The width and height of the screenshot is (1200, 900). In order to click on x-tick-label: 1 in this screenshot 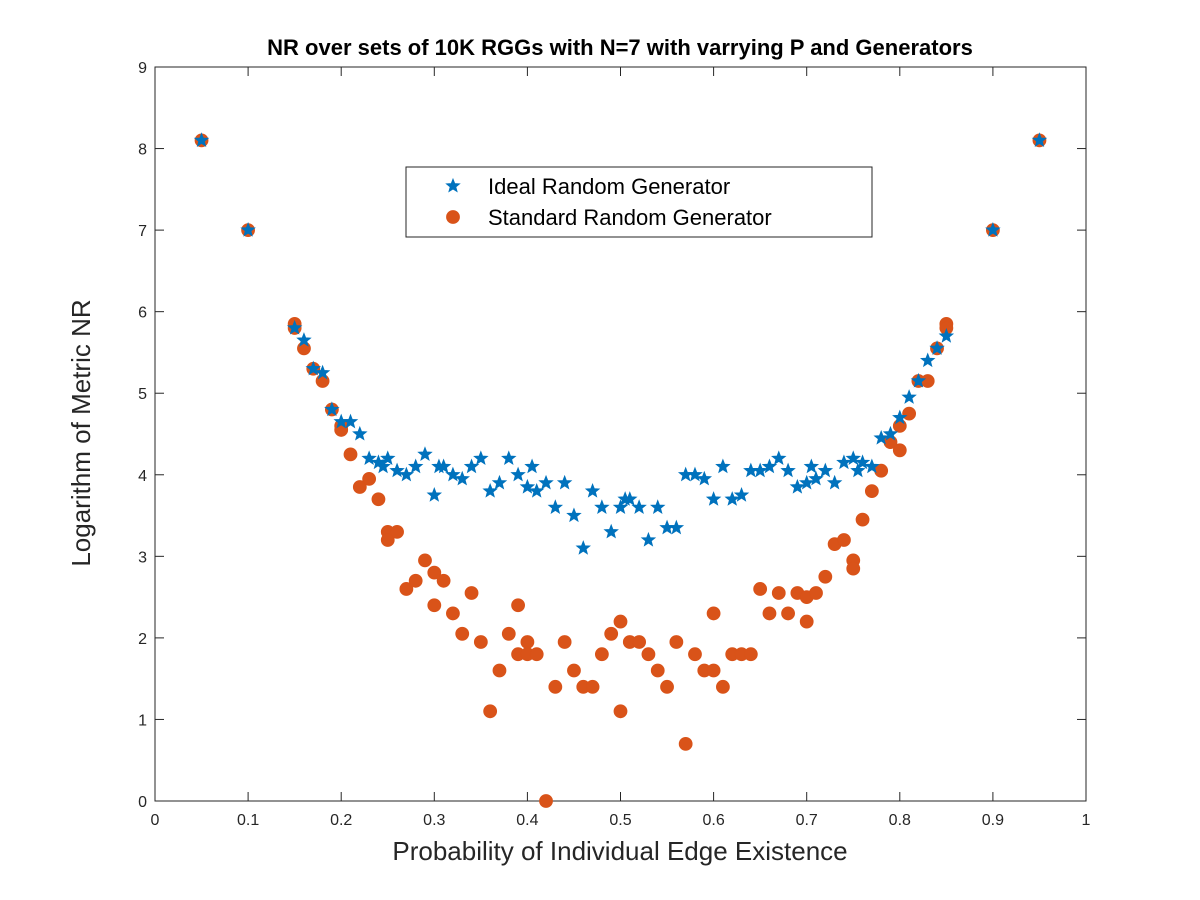, I will do `click(1086, 820)`.